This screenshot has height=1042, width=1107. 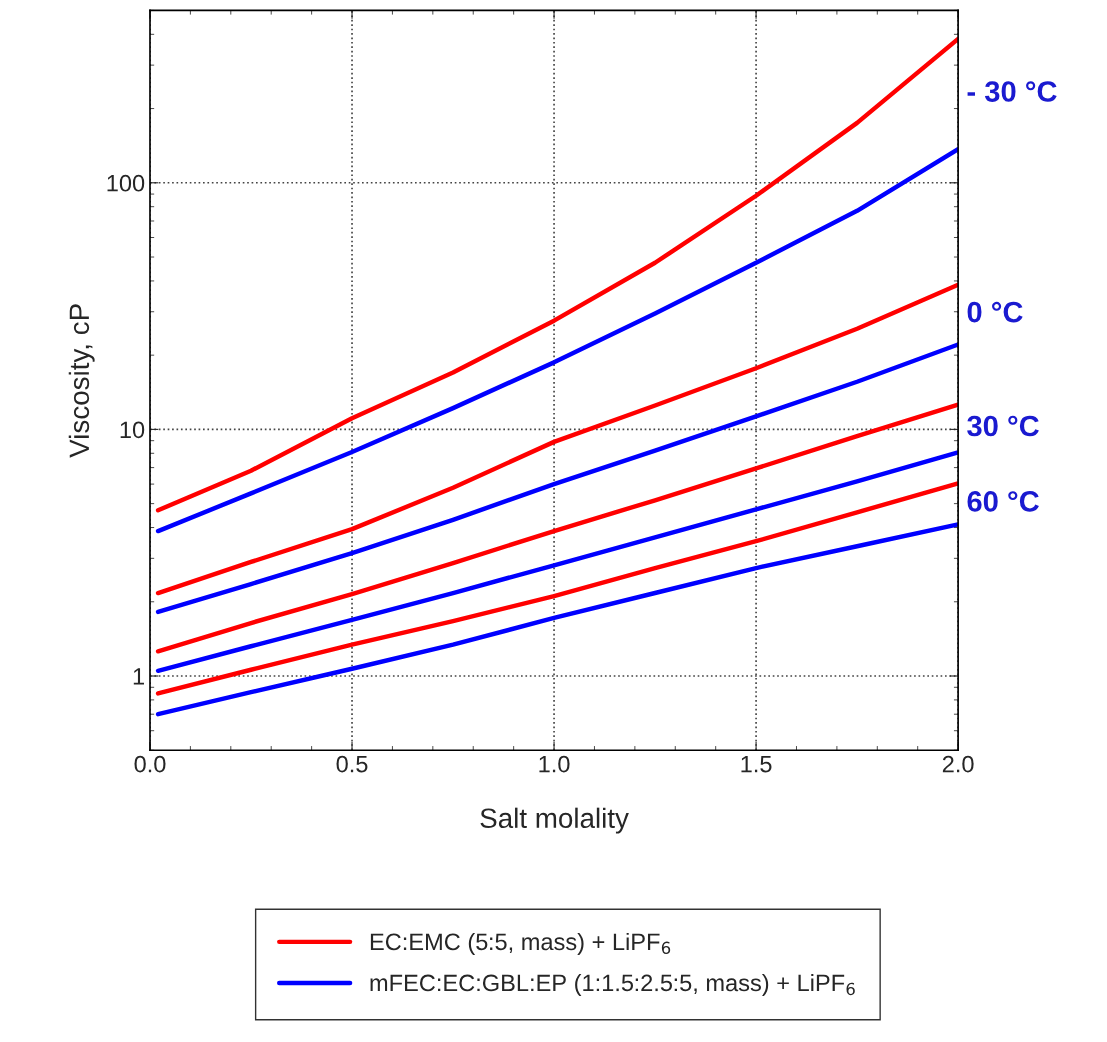 I want to click on text: 60 °C, so click(x=1003, y=501).